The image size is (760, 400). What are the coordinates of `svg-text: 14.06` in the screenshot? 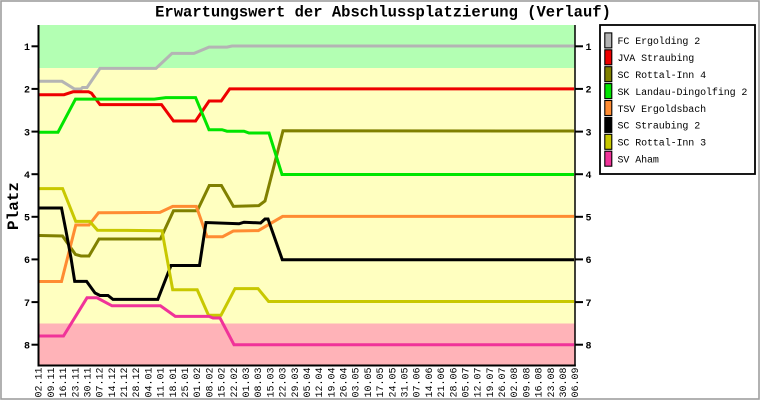 It's located at (430, 382).